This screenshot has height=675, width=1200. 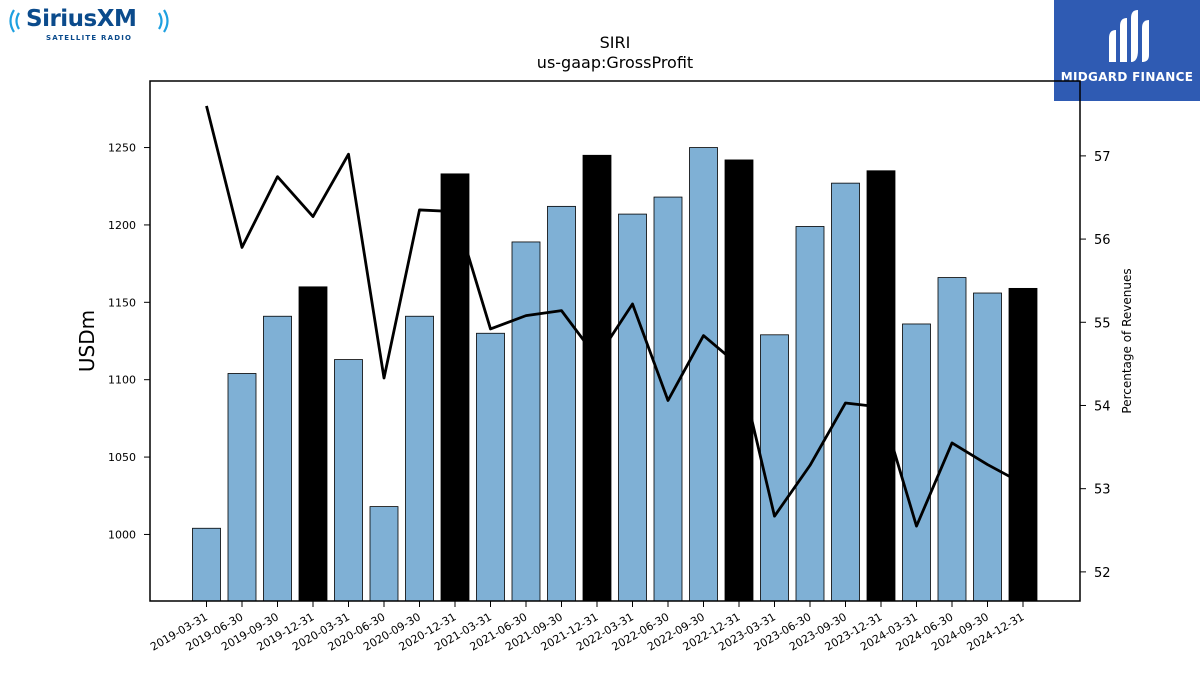 I want to click on siriusxm-logo: SiriusXM SATELLITE RADIO, so click(x=94, y=25).